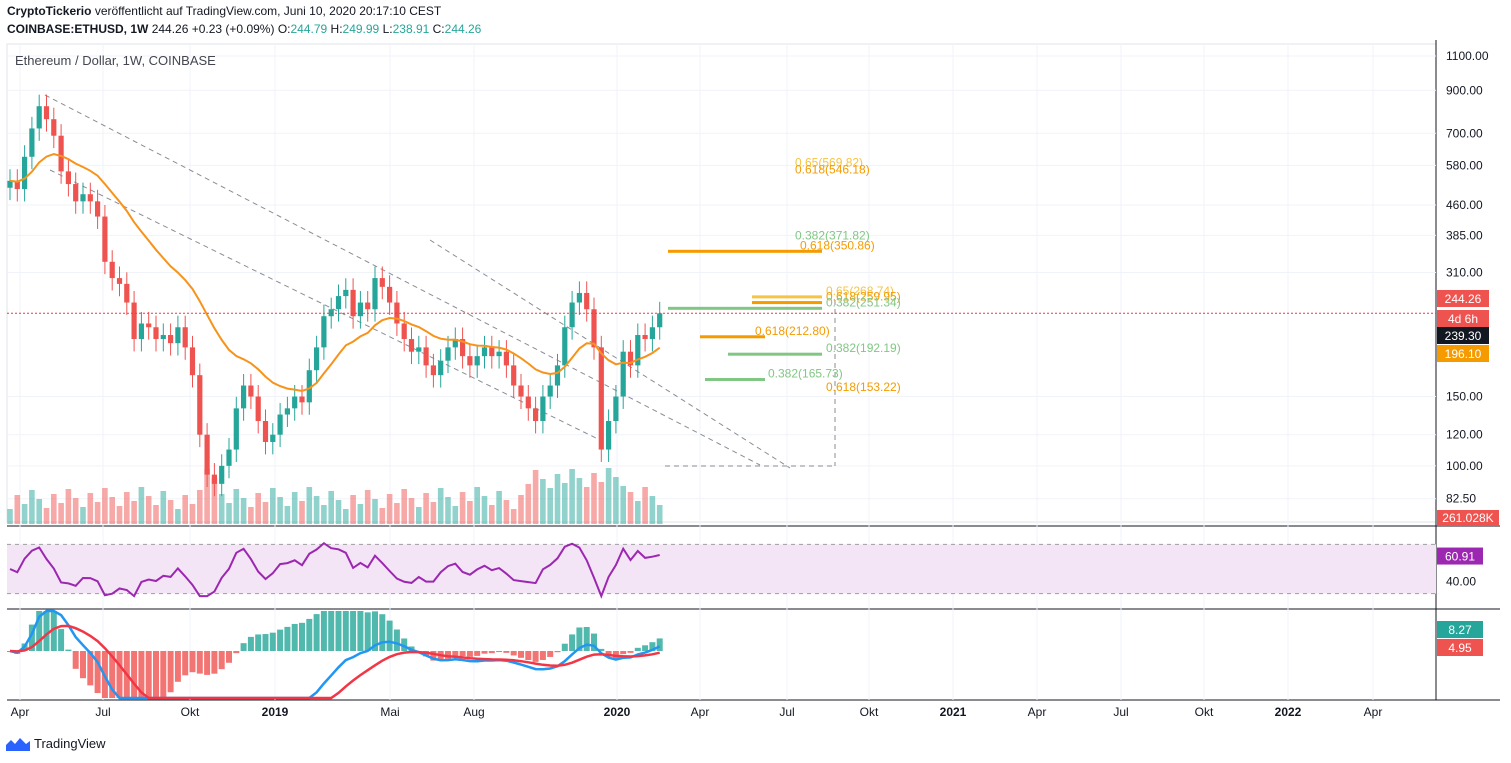  I want to click on price-badge-label: 244.26, so click(1463, 299).